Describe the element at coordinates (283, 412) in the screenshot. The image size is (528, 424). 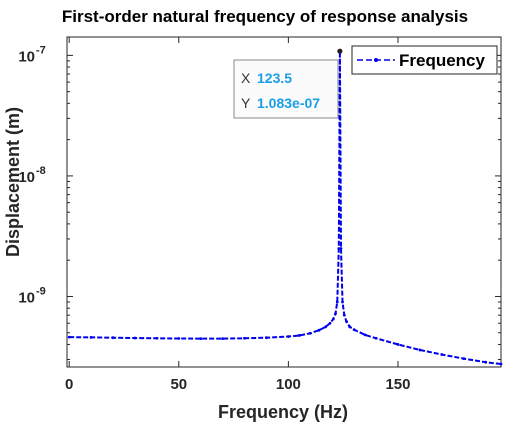
I see `x-axis-label: Frequency (Hz)` at that location.